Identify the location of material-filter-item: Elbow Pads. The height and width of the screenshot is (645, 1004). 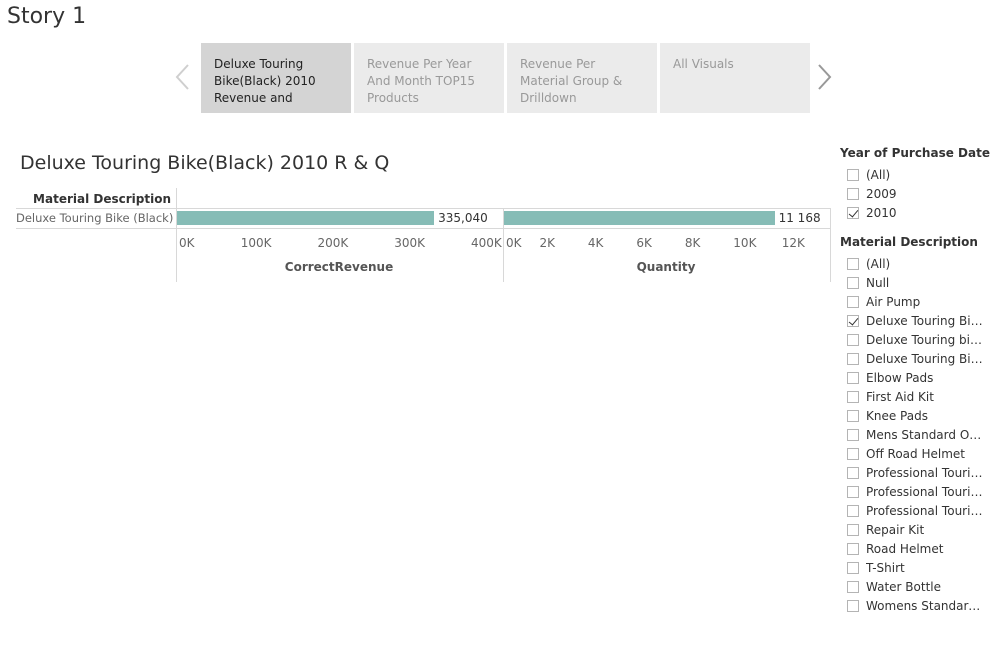
(913, 377).